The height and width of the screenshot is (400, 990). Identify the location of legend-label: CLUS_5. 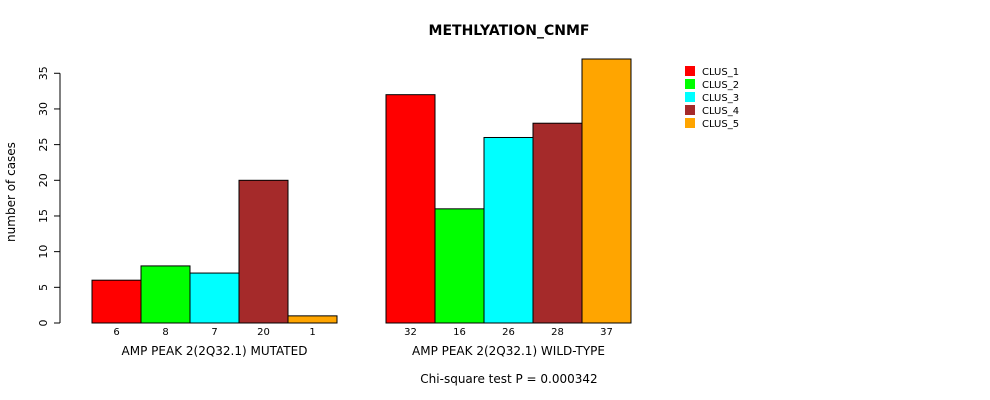
(720, 124).